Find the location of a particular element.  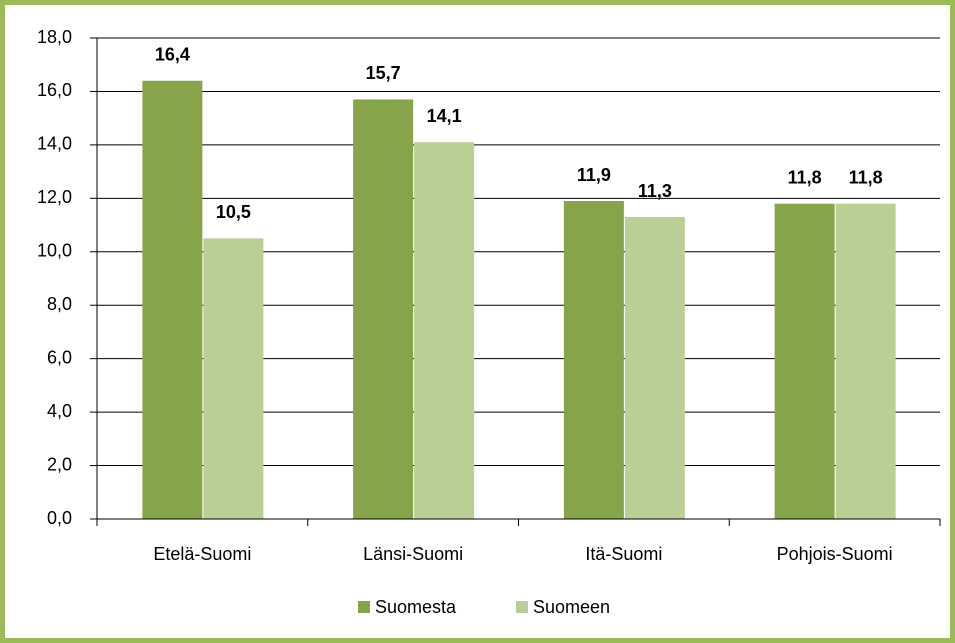

data-label: 10,5 is located at coordinates (233, 212).